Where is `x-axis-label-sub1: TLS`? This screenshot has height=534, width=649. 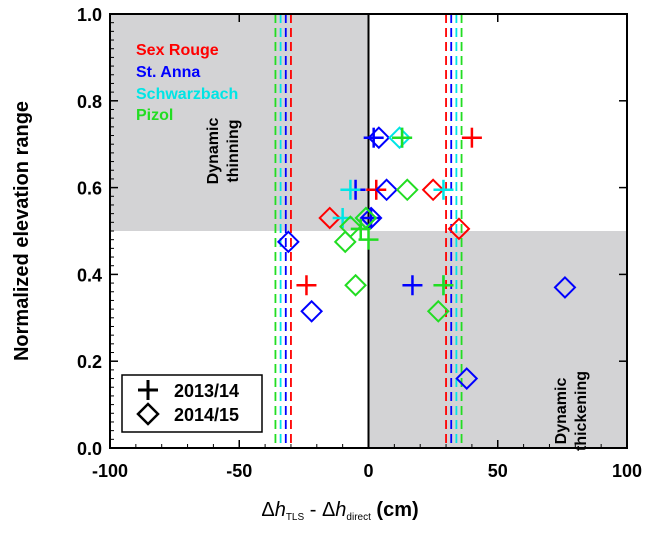 x-axis-label-sub1: TLS is located at coordinates (295, 517).